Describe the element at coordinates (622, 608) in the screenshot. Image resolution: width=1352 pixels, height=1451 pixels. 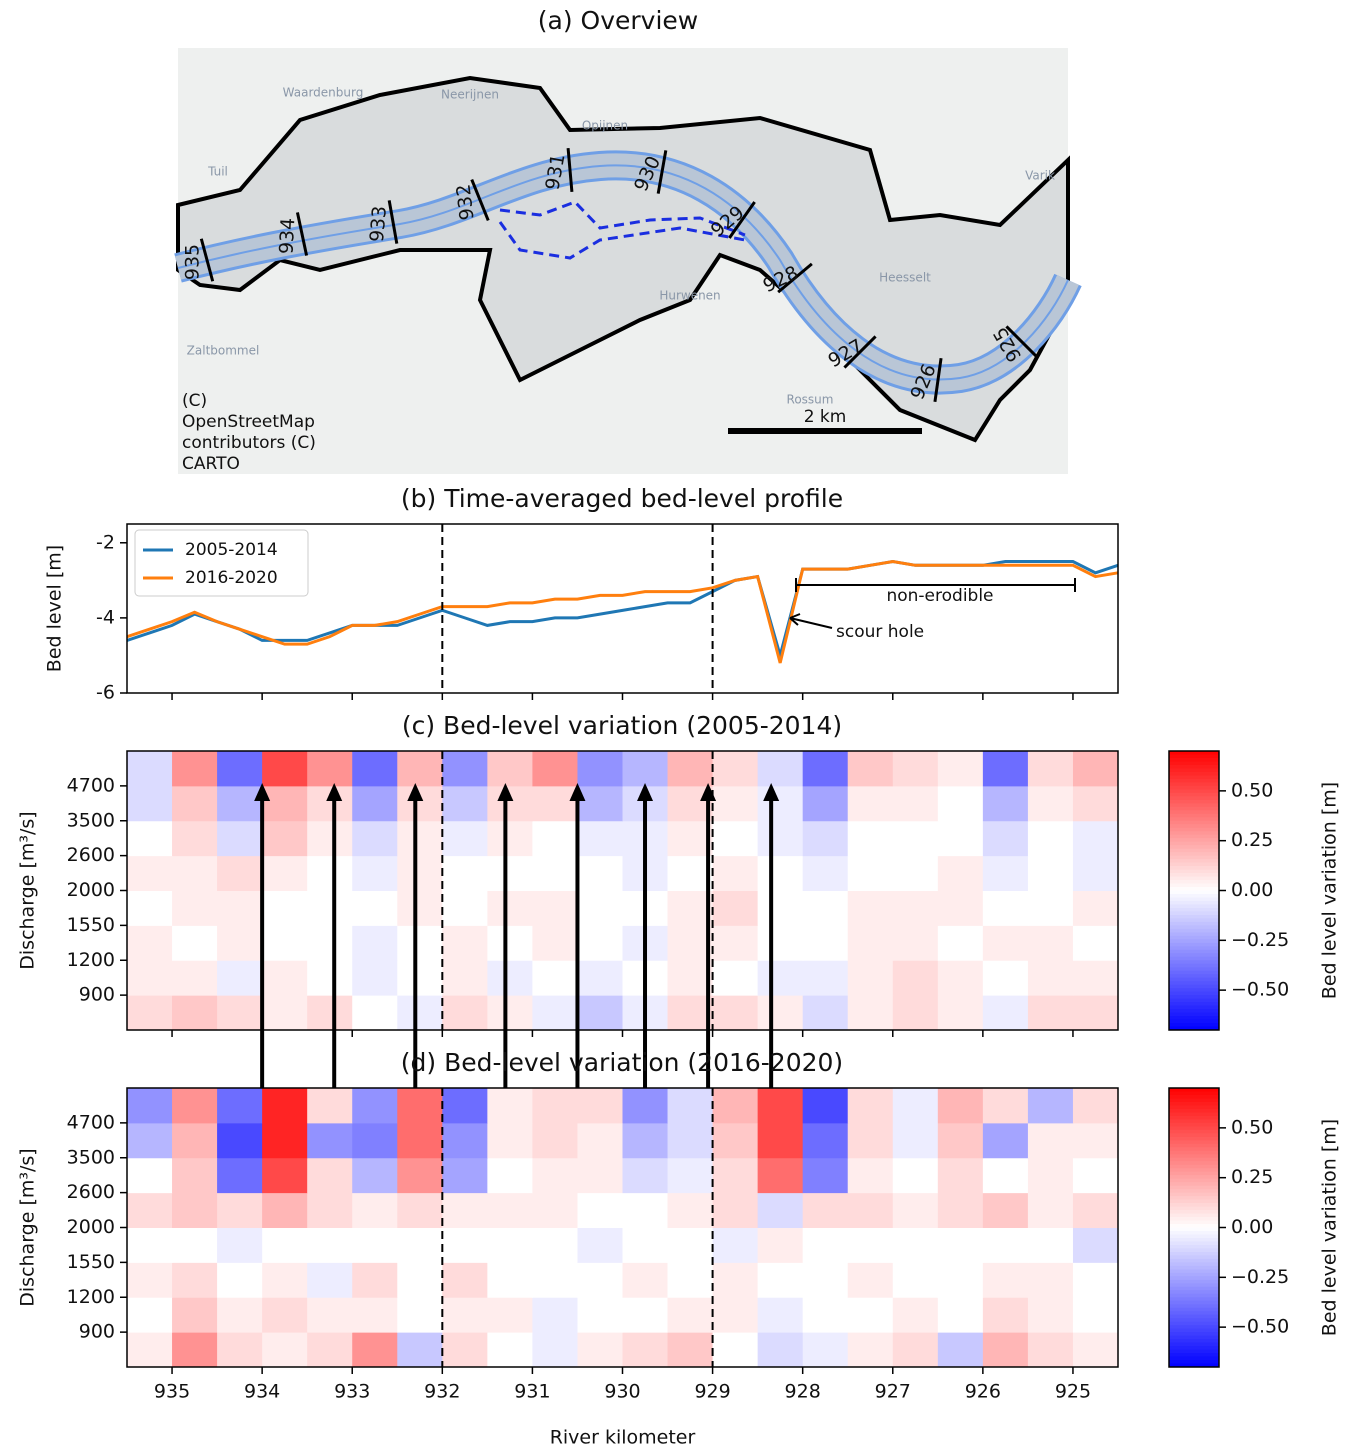
I see `plot-frame` at that location.